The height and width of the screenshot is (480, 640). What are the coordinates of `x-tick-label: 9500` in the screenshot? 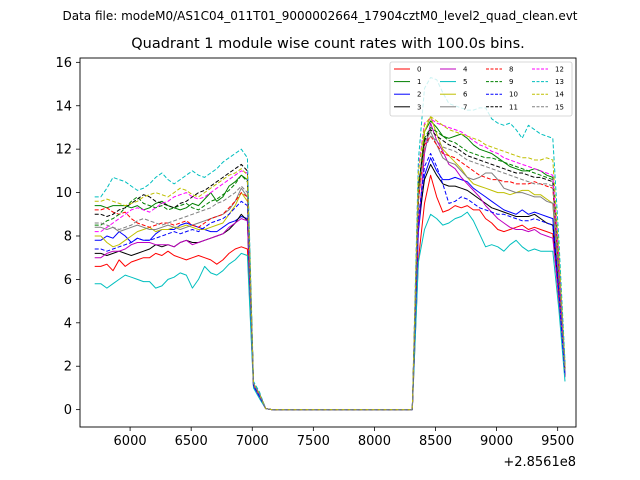 It's located at (557, 441).